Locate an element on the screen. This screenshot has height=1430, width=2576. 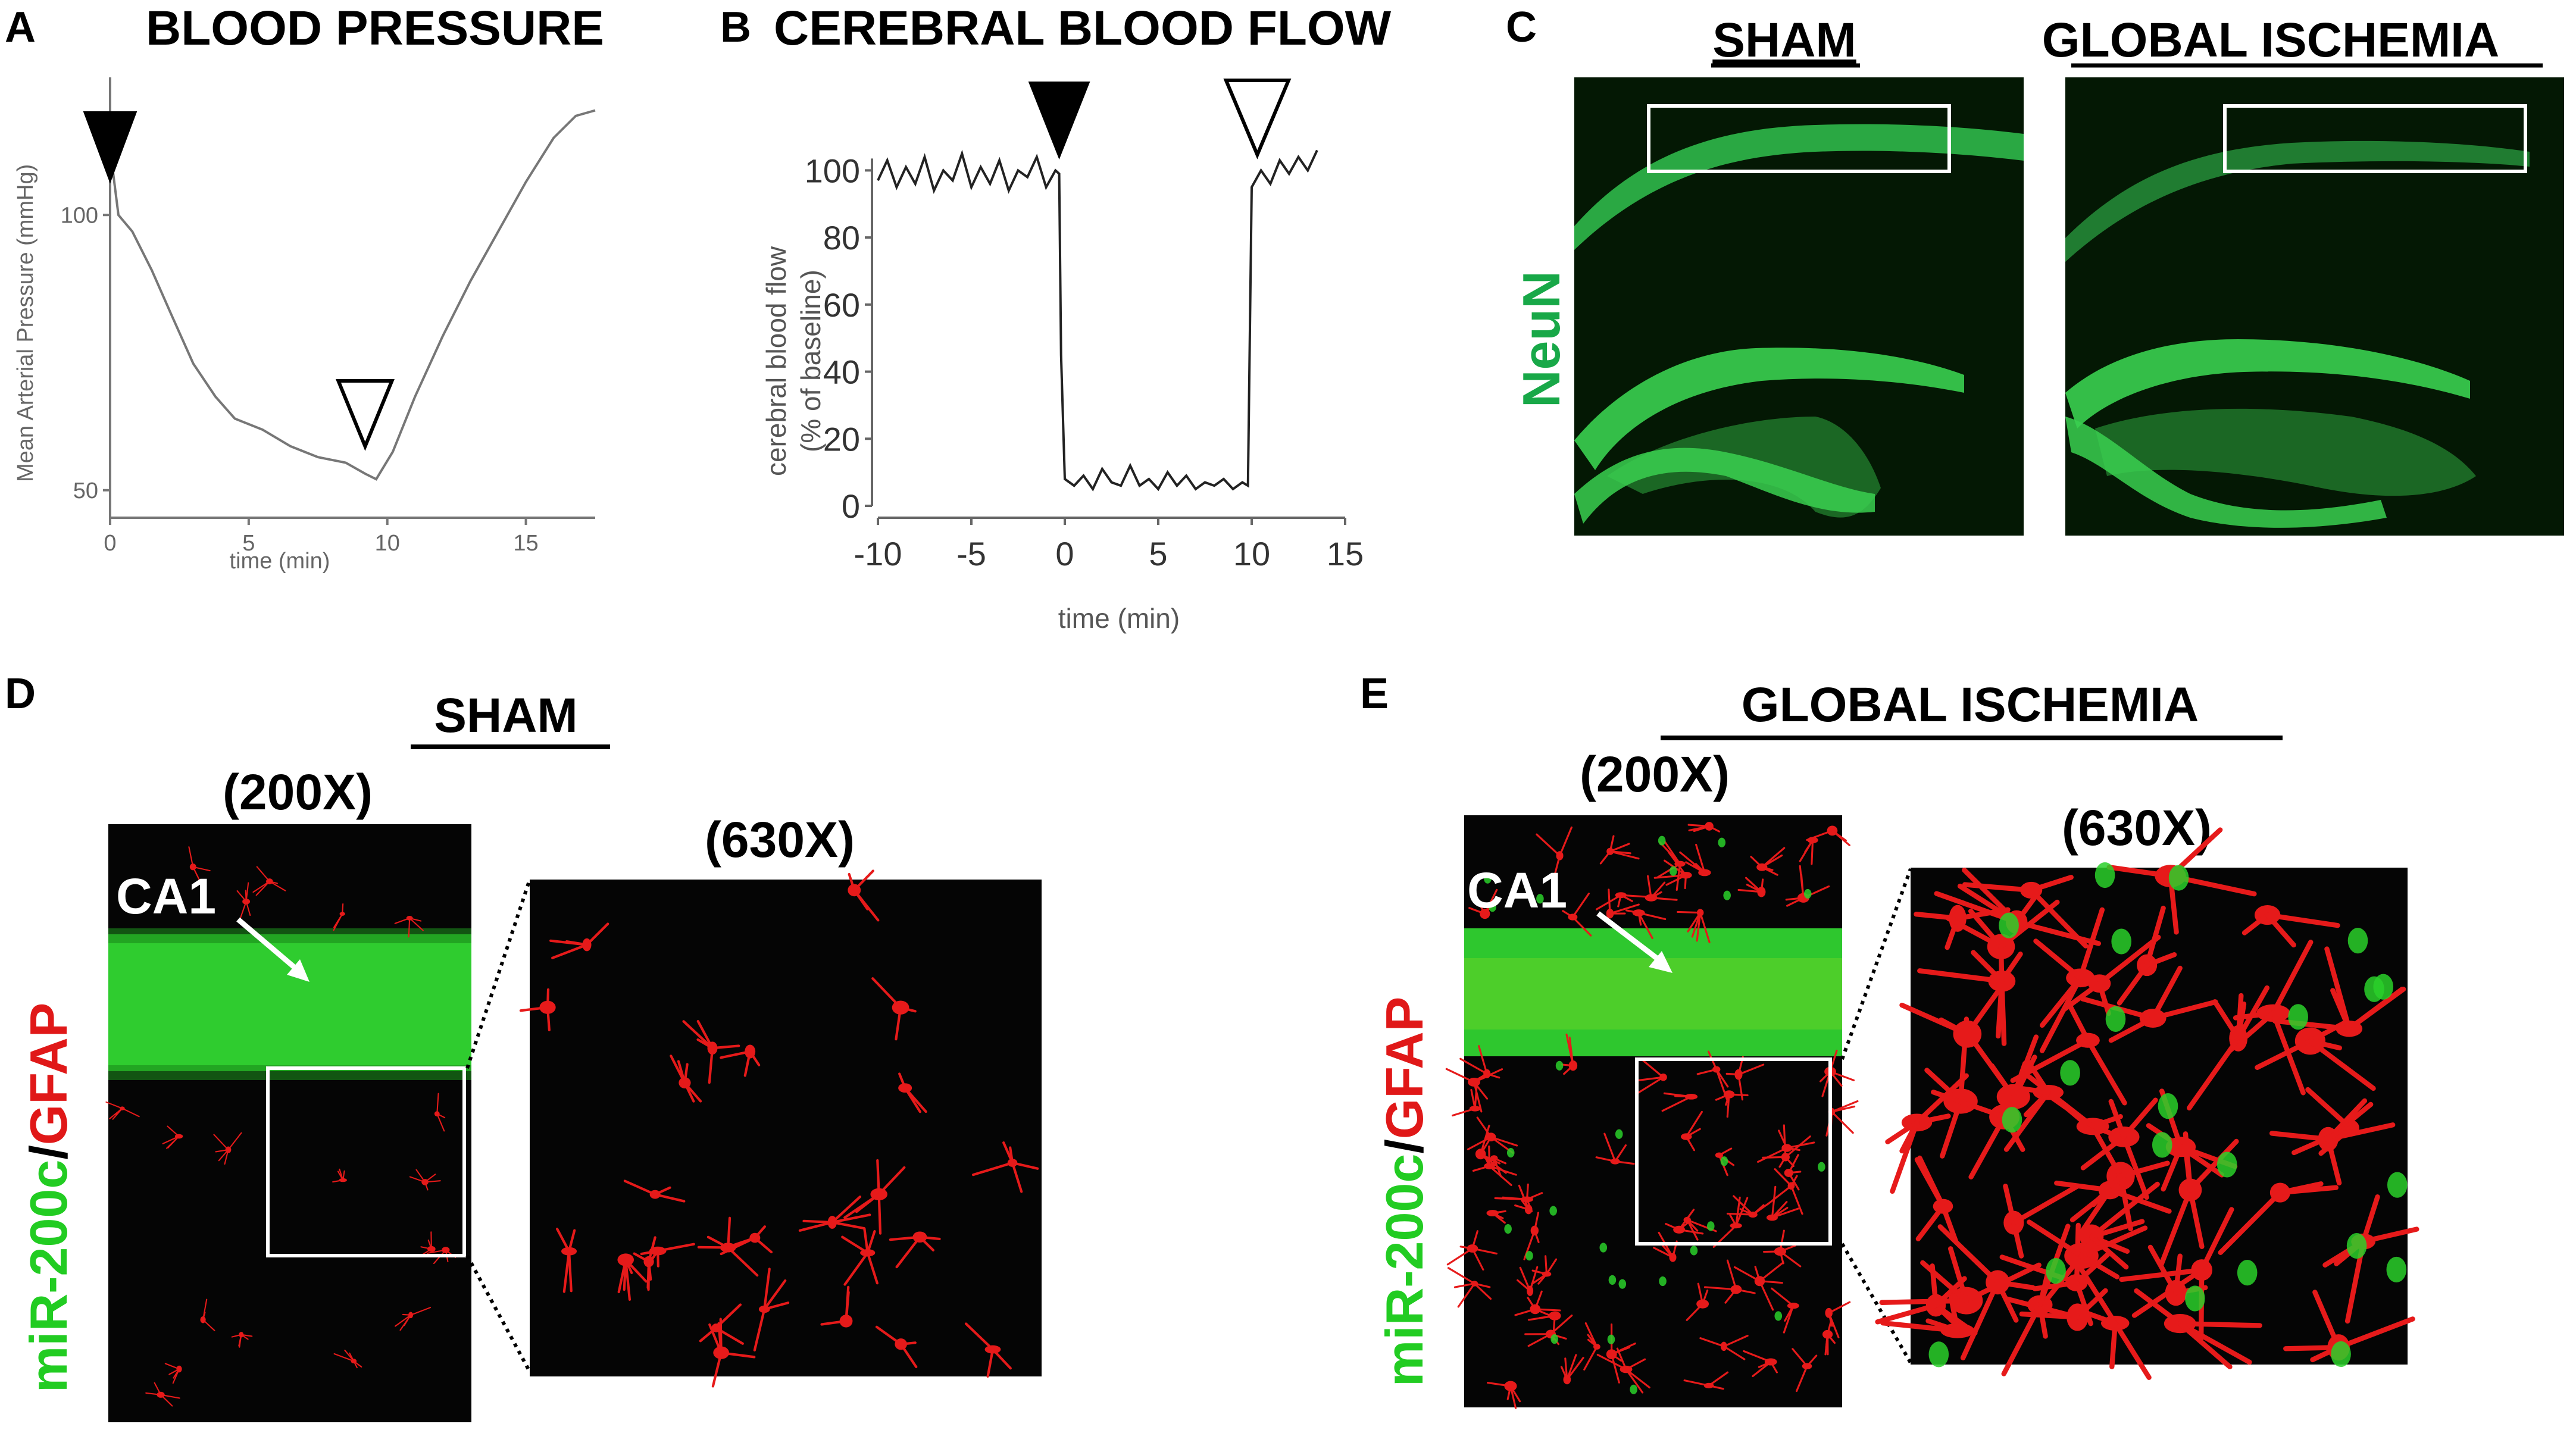
panel-a-reperfusion-marker is located at coordinates (365, 415).